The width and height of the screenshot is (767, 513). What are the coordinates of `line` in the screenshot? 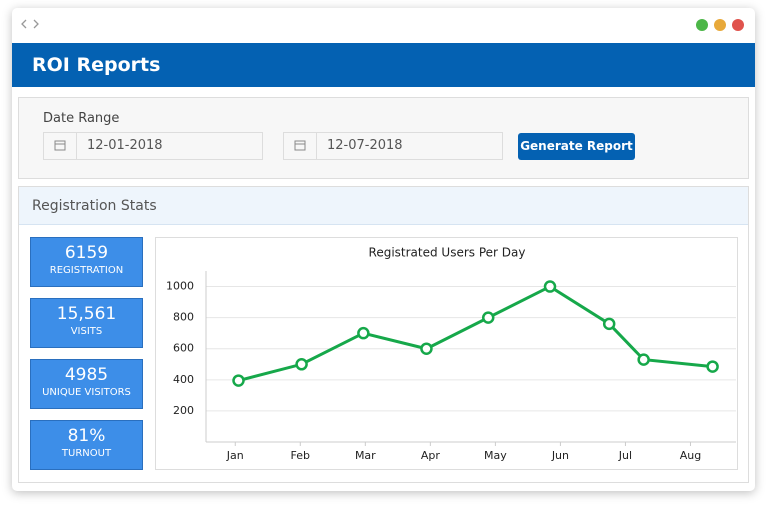 It's located at (475, 333).